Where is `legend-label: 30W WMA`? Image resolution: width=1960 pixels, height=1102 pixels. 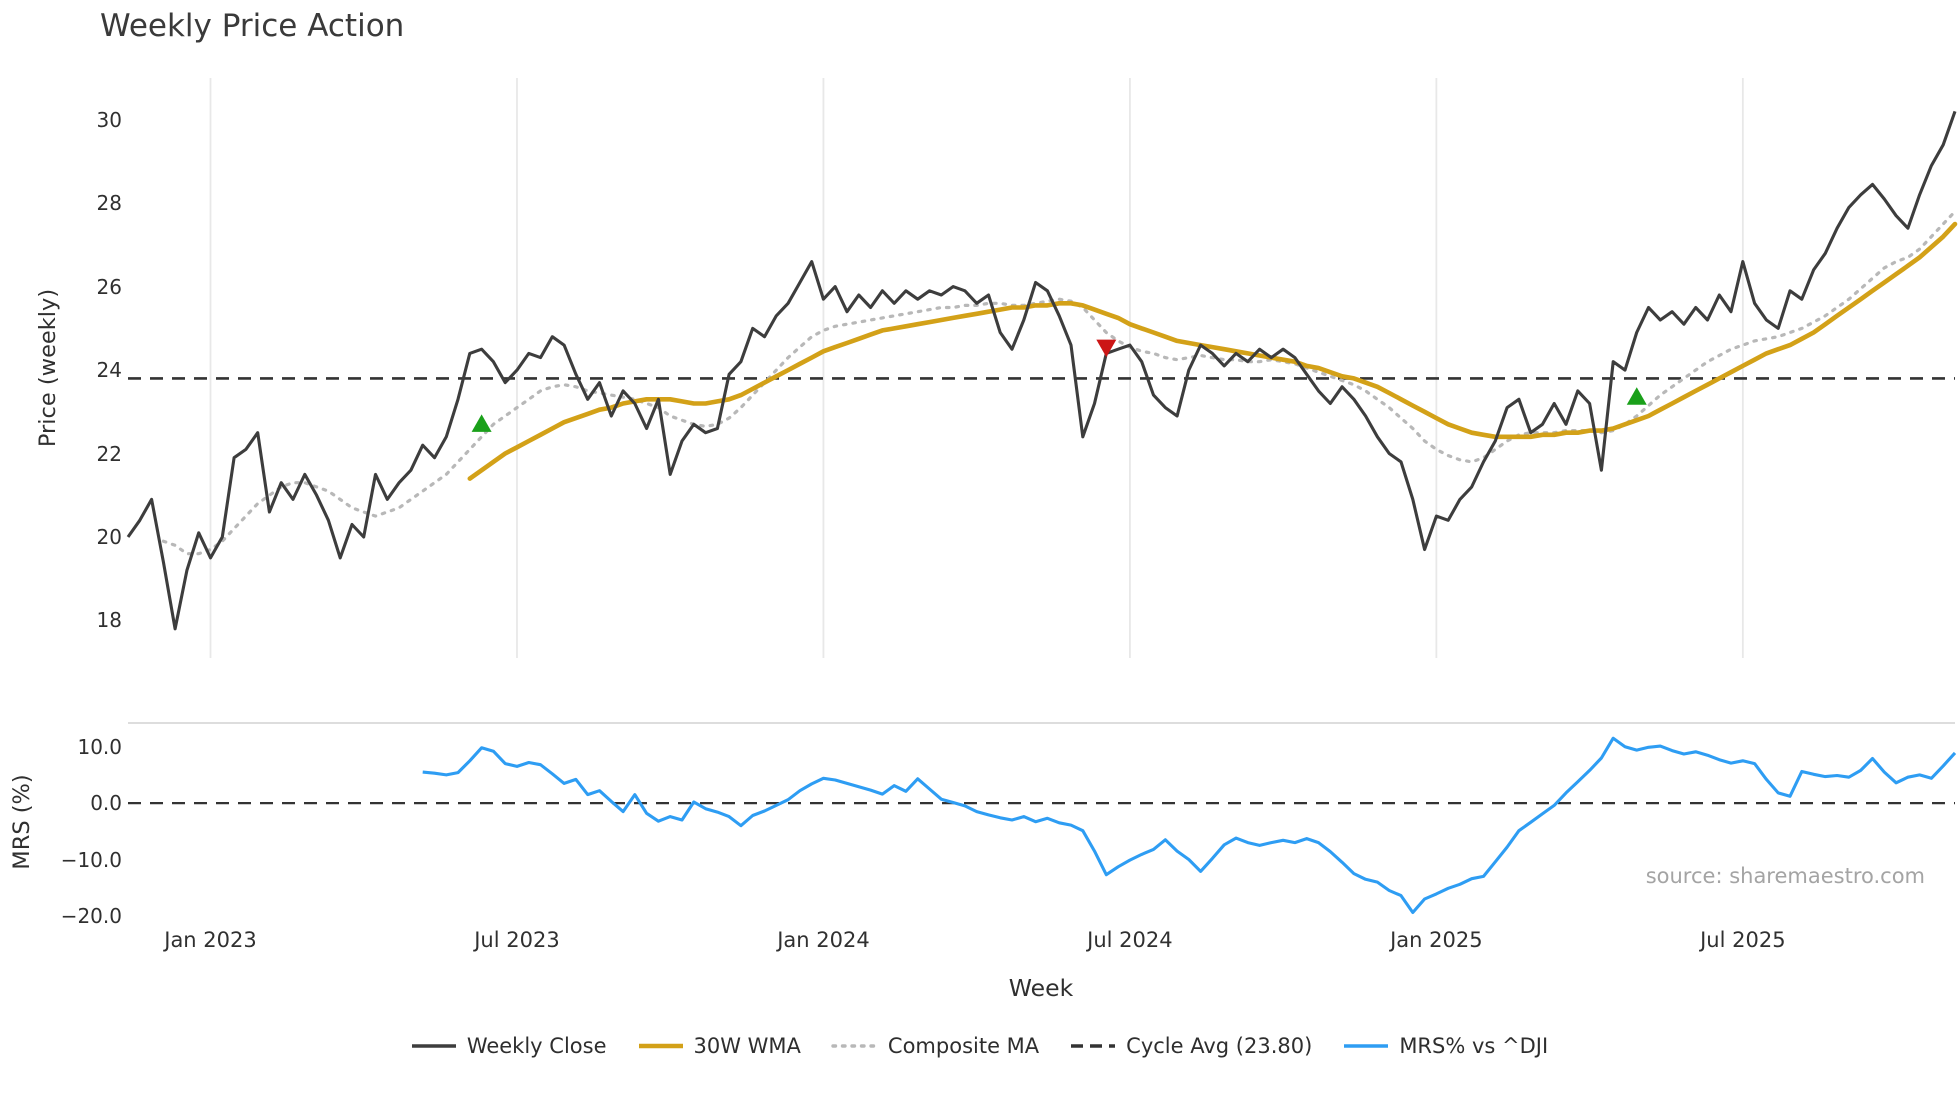 legend-label: 30W WMA is located at coordinates (747, 1046).